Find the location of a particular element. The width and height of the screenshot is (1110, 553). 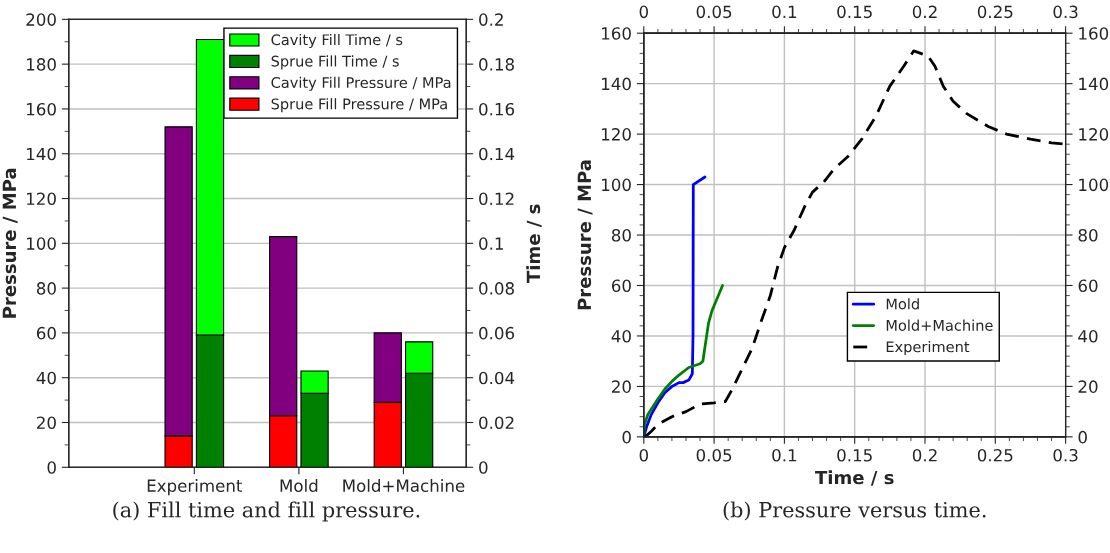

text: (a) Fill time and fill pressure. is located at coordinates (266, 511).